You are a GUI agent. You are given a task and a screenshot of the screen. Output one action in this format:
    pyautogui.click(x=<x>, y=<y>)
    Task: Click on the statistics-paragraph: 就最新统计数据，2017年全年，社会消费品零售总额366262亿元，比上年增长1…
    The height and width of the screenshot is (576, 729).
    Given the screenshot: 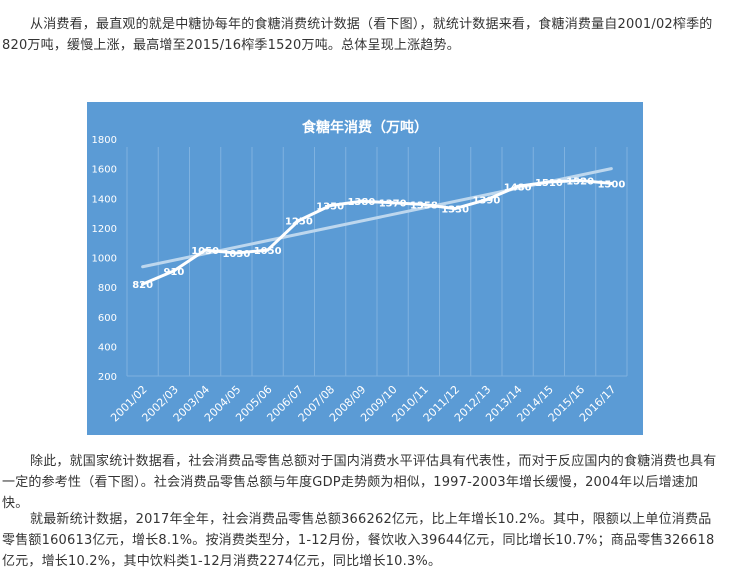 What is the action you would take?
    pyautogui.click(x=363, y=540)
    